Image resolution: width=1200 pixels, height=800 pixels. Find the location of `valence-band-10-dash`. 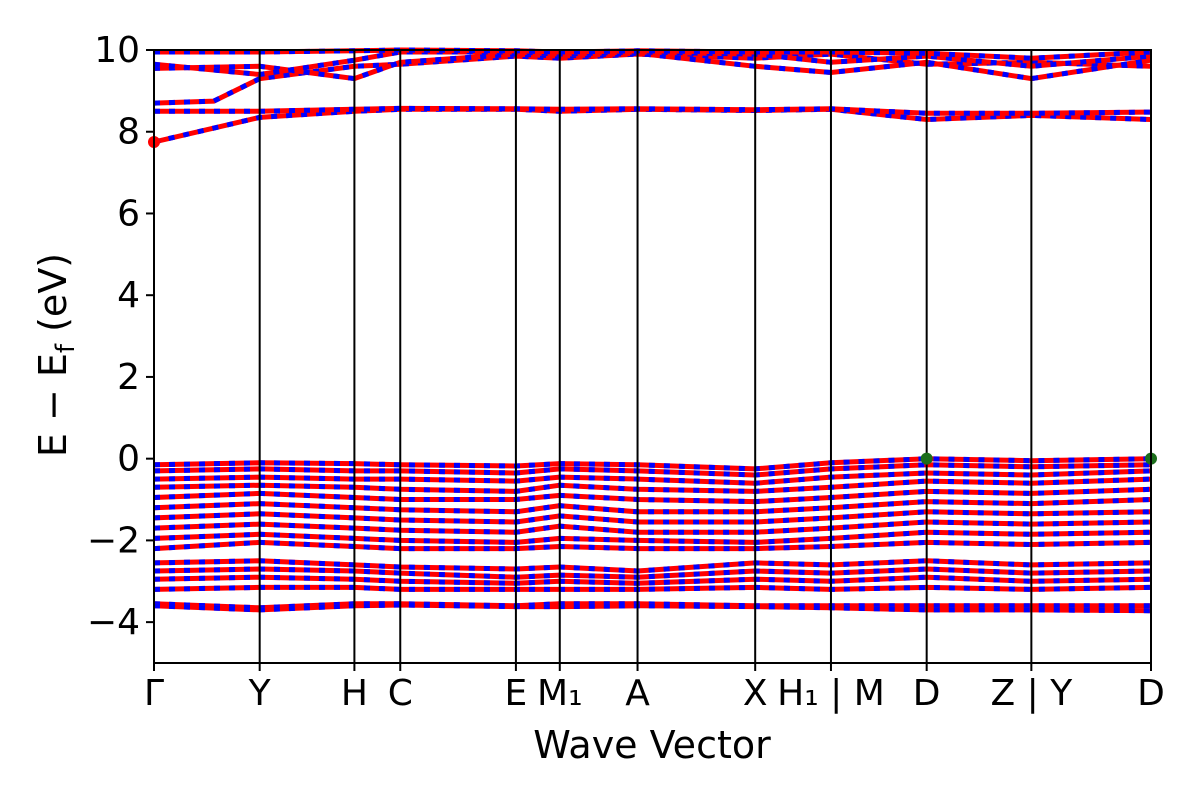

valence-band-10-dash is located at coordinates (652, 566).